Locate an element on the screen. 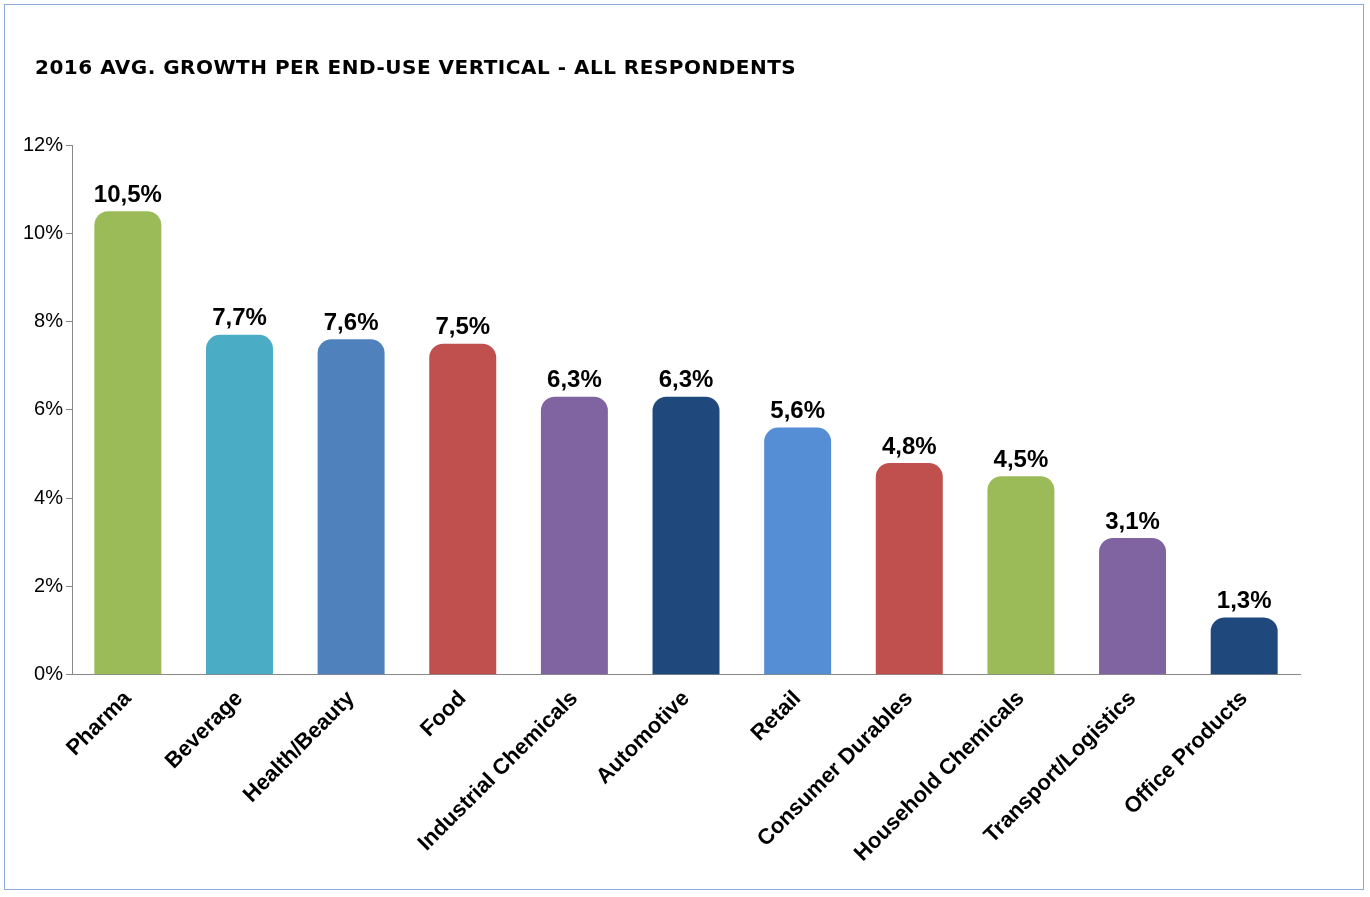  data-label: 7,5% is located at coordinates (463, 326).